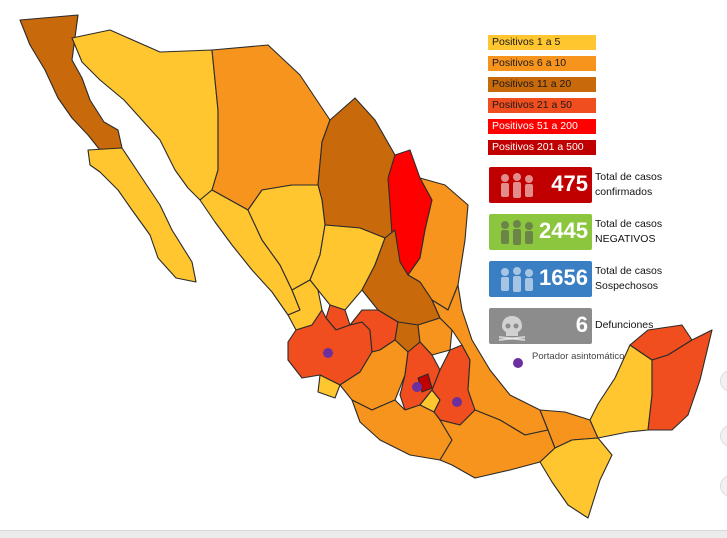 This screenshot has width=727, height=538. Describe the element at coordinates (145, 115) in the screenshot. I see `state-sonora` at that location.